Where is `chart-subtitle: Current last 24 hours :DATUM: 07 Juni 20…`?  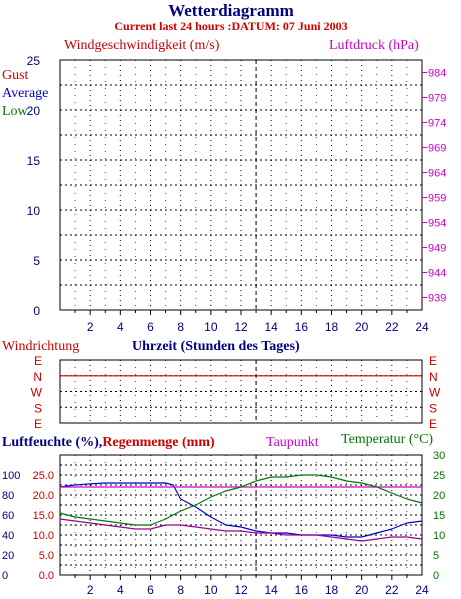 chart-subtitle: Current last 24 hours :DATUM: 07 Juni 20… is located at coordinates (230, 26).